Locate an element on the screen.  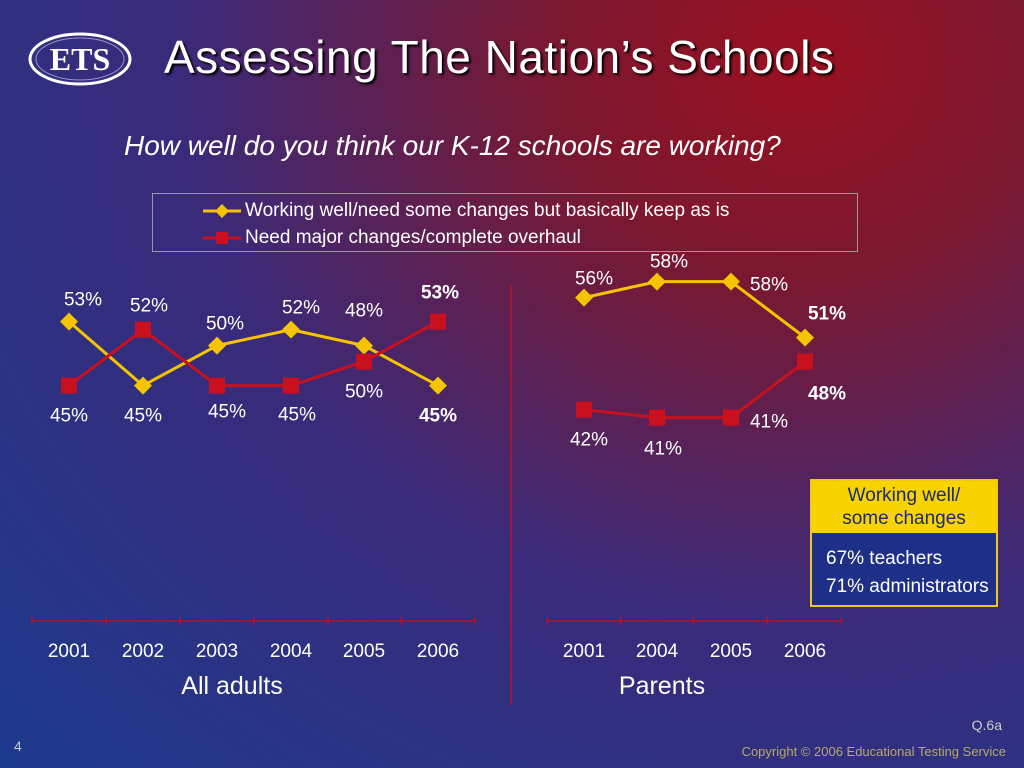
square-marker-icon is located at coordinates (222, 238).